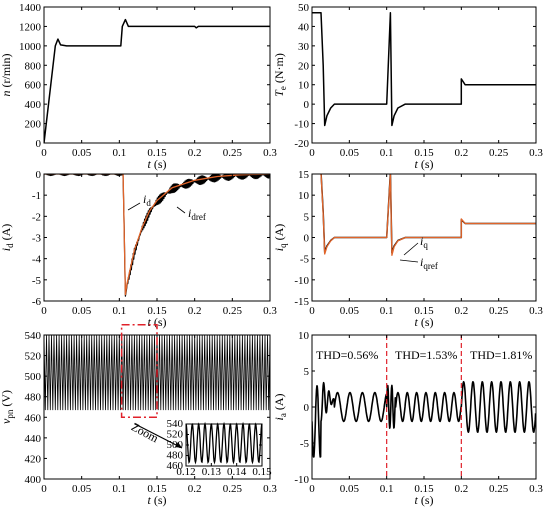 The image size is (550, 514). I want to click on zoom-label: Zoom, so click(145, 433).